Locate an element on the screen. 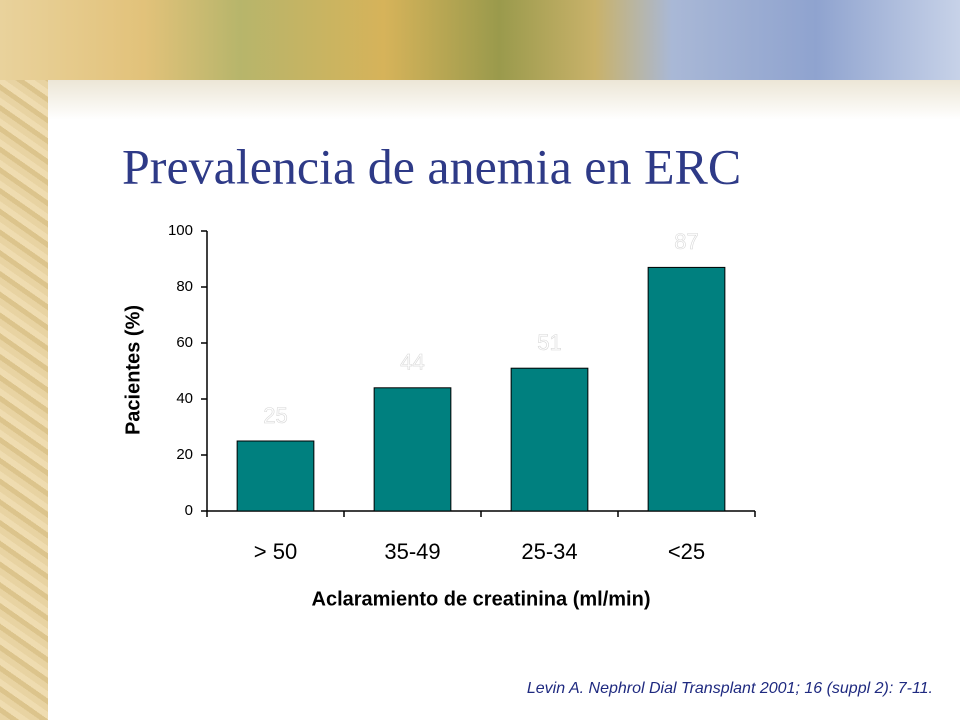 This screenshot has width=960, height=720. chart-title: Prevalencia de anemia en ERC is located at coordinates (431, 166).